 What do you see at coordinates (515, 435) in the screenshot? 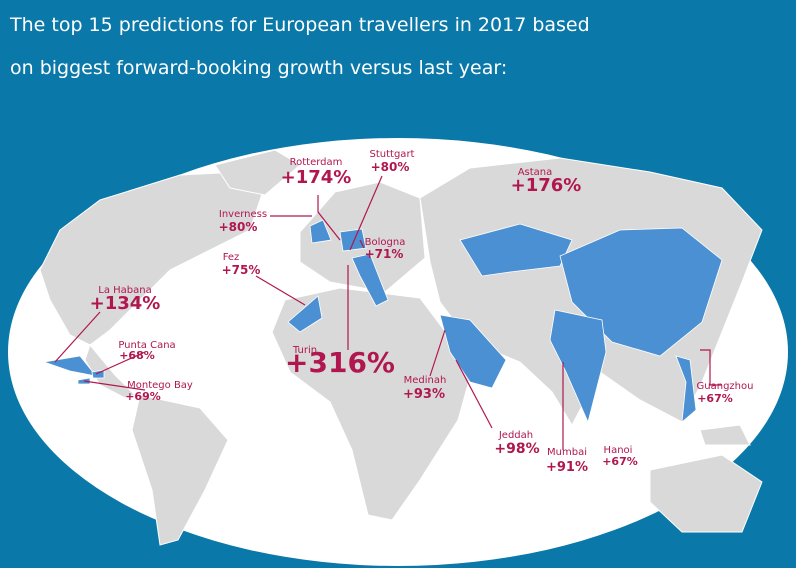
I see `city-name: Jeddah` at bounding box center [515, 435].